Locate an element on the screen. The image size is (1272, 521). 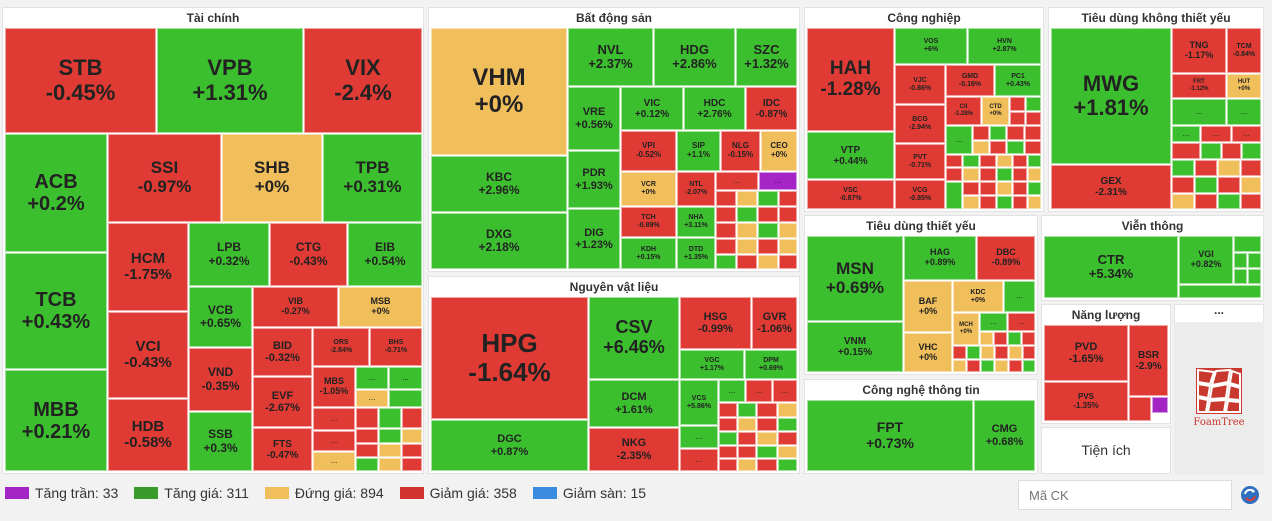
tile-more-m6 is located at coordinates (767, 410).